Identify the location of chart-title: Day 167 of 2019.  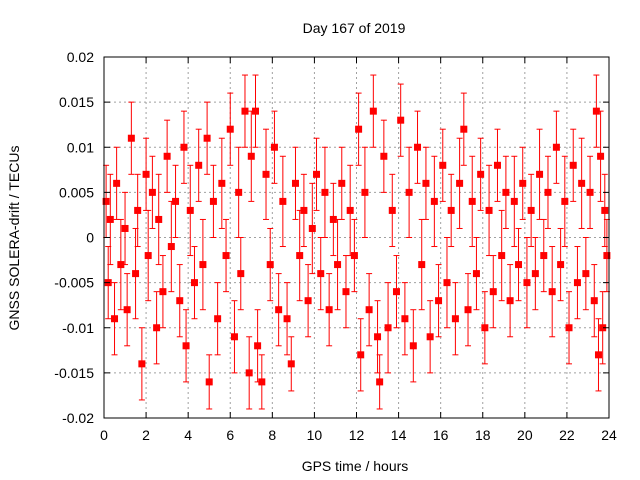
(354, 28).